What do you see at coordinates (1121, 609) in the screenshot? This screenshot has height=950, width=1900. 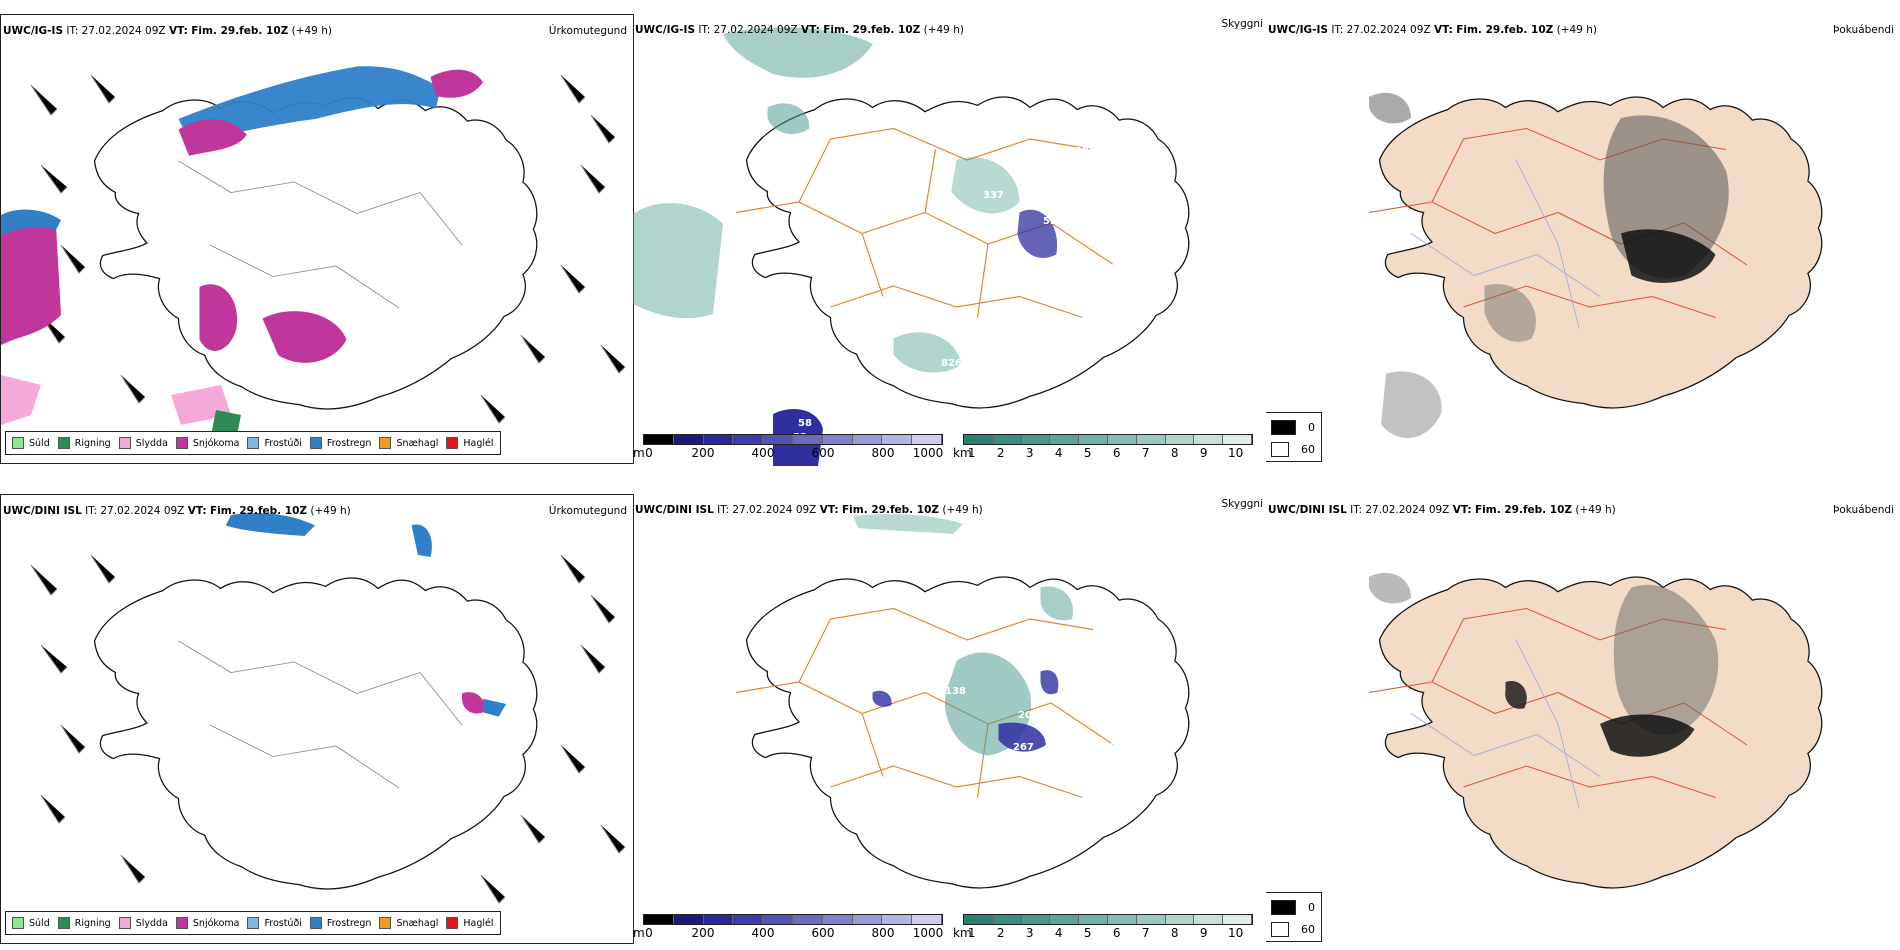 I see `vis-value-label: 852` at bounding box center [1121, 609].